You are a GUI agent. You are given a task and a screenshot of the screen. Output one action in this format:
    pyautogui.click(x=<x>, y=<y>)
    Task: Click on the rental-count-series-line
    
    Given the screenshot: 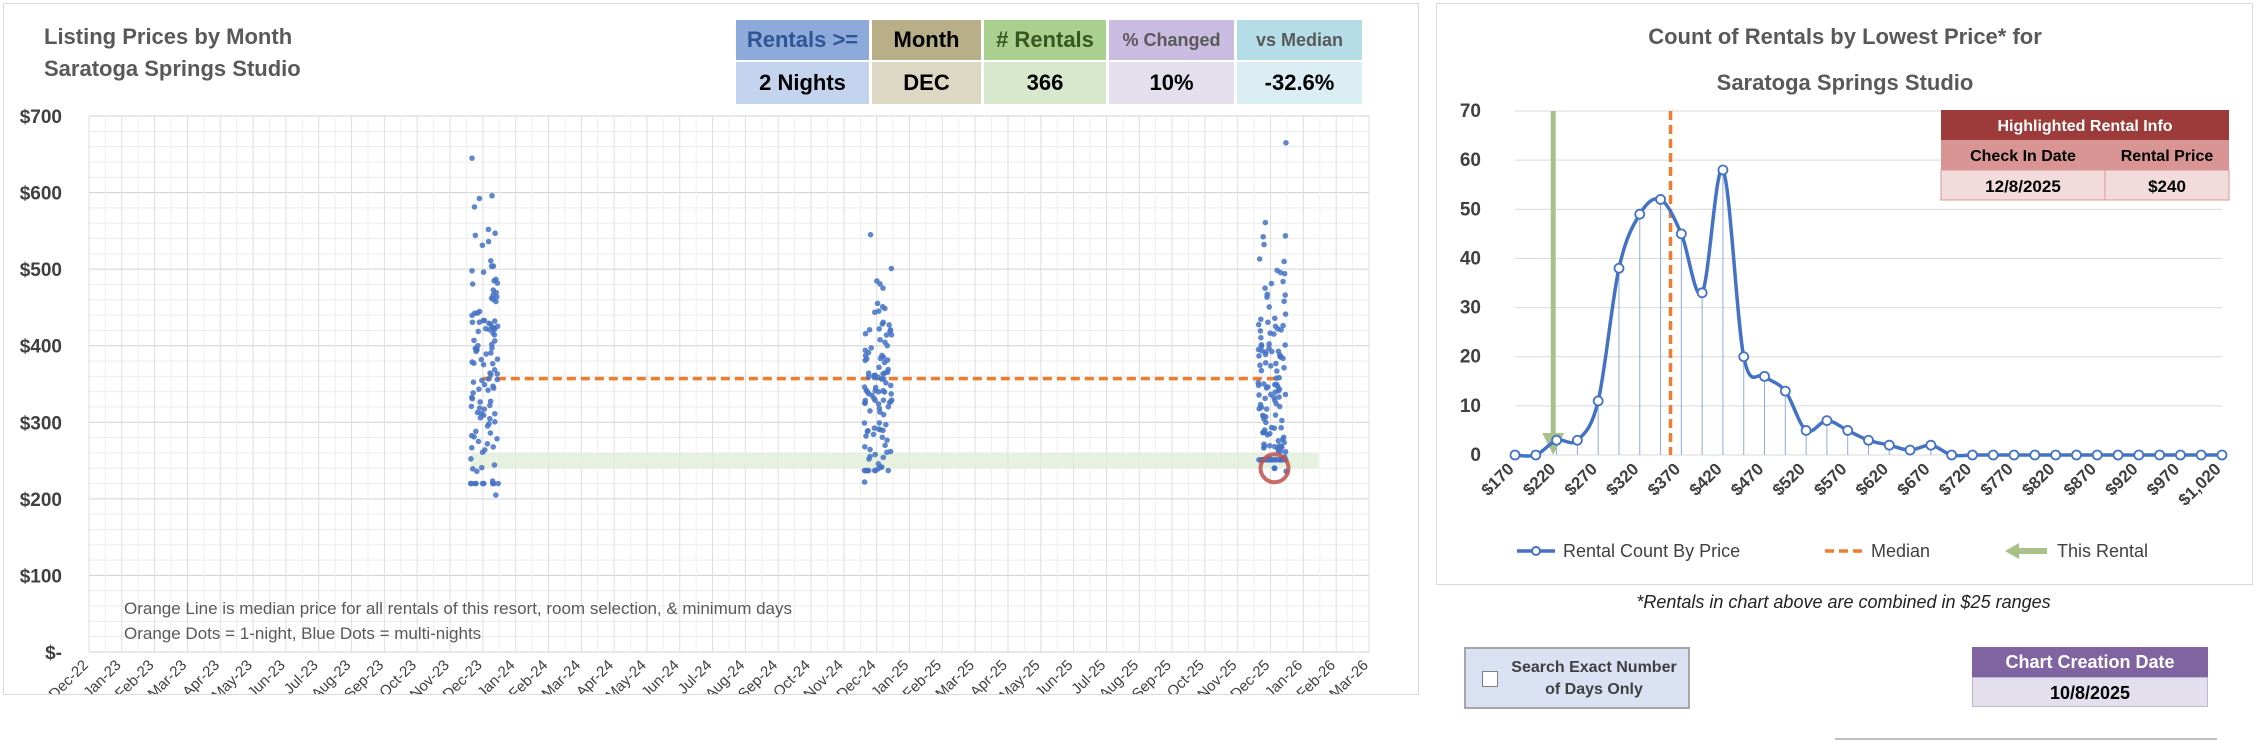 What is the action you would take?
    pyautogui.click(x=1868, y=313)
    